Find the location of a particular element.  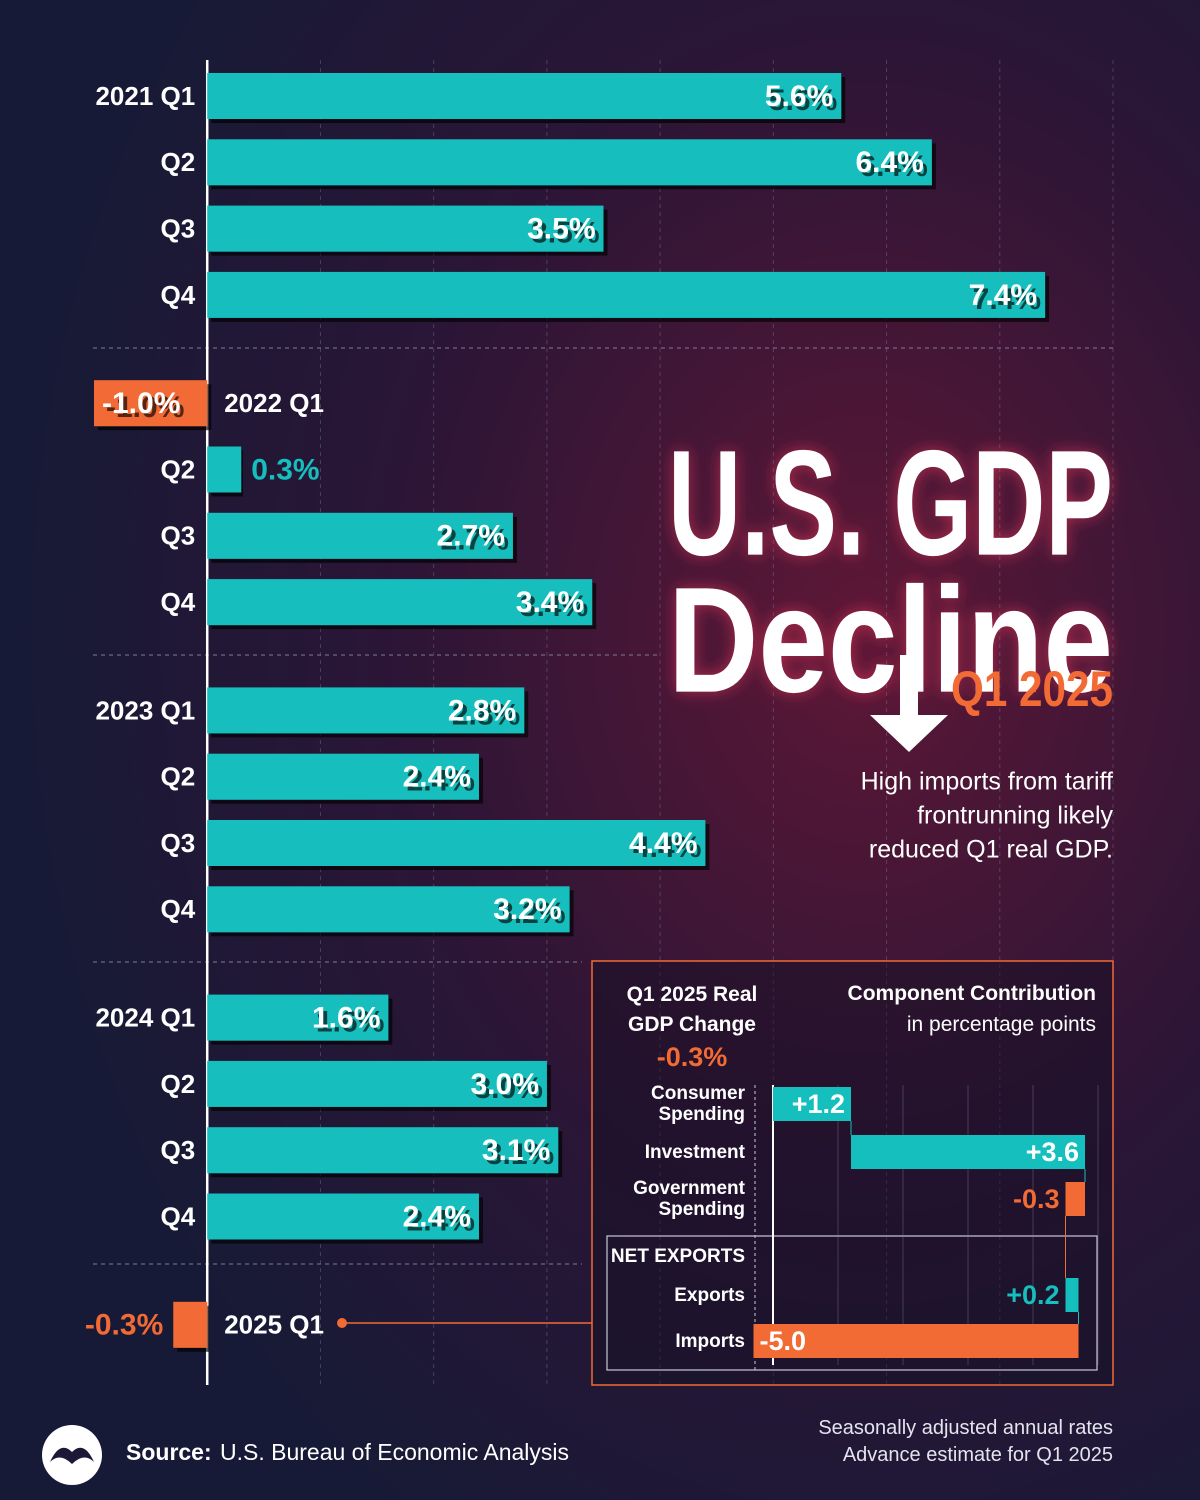

value-label: 4.4% is located at coordinates (663, 843).